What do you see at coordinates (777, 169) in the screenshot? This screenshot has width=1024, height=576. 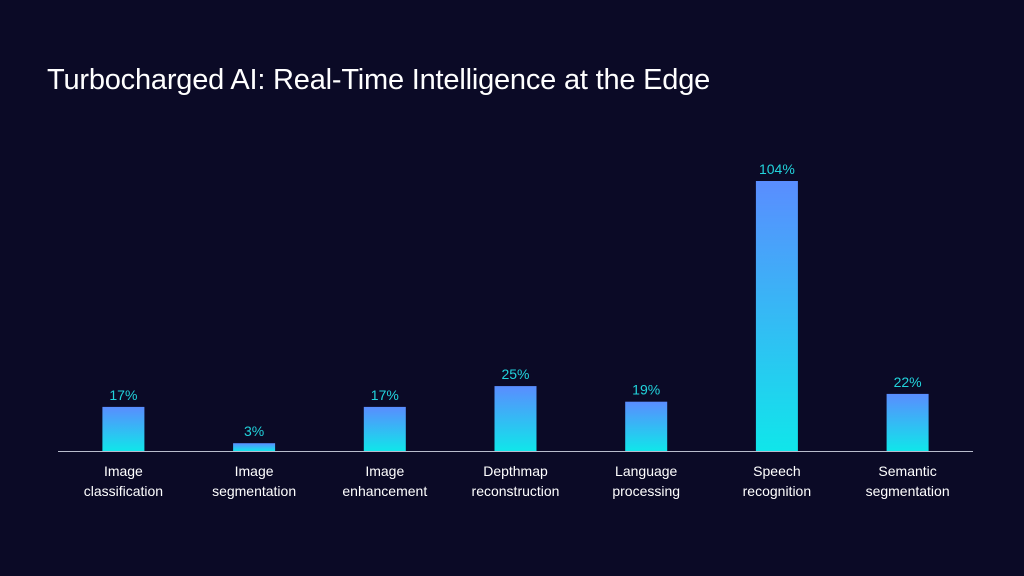 I see `bar-value-label: 104%` at bounding box center [777, 169].